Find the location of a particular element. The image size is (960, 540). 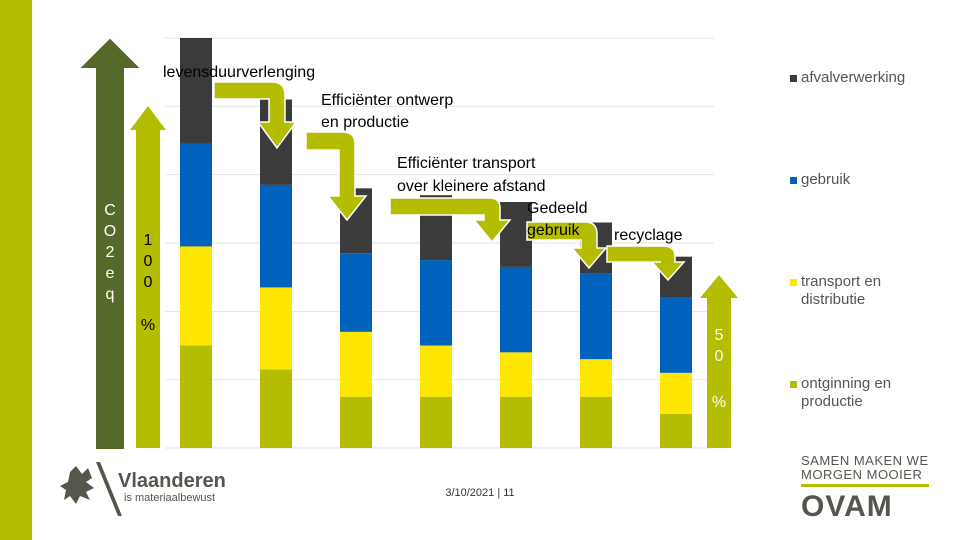

co2-label-o: O is located at coordinates (110, 231).